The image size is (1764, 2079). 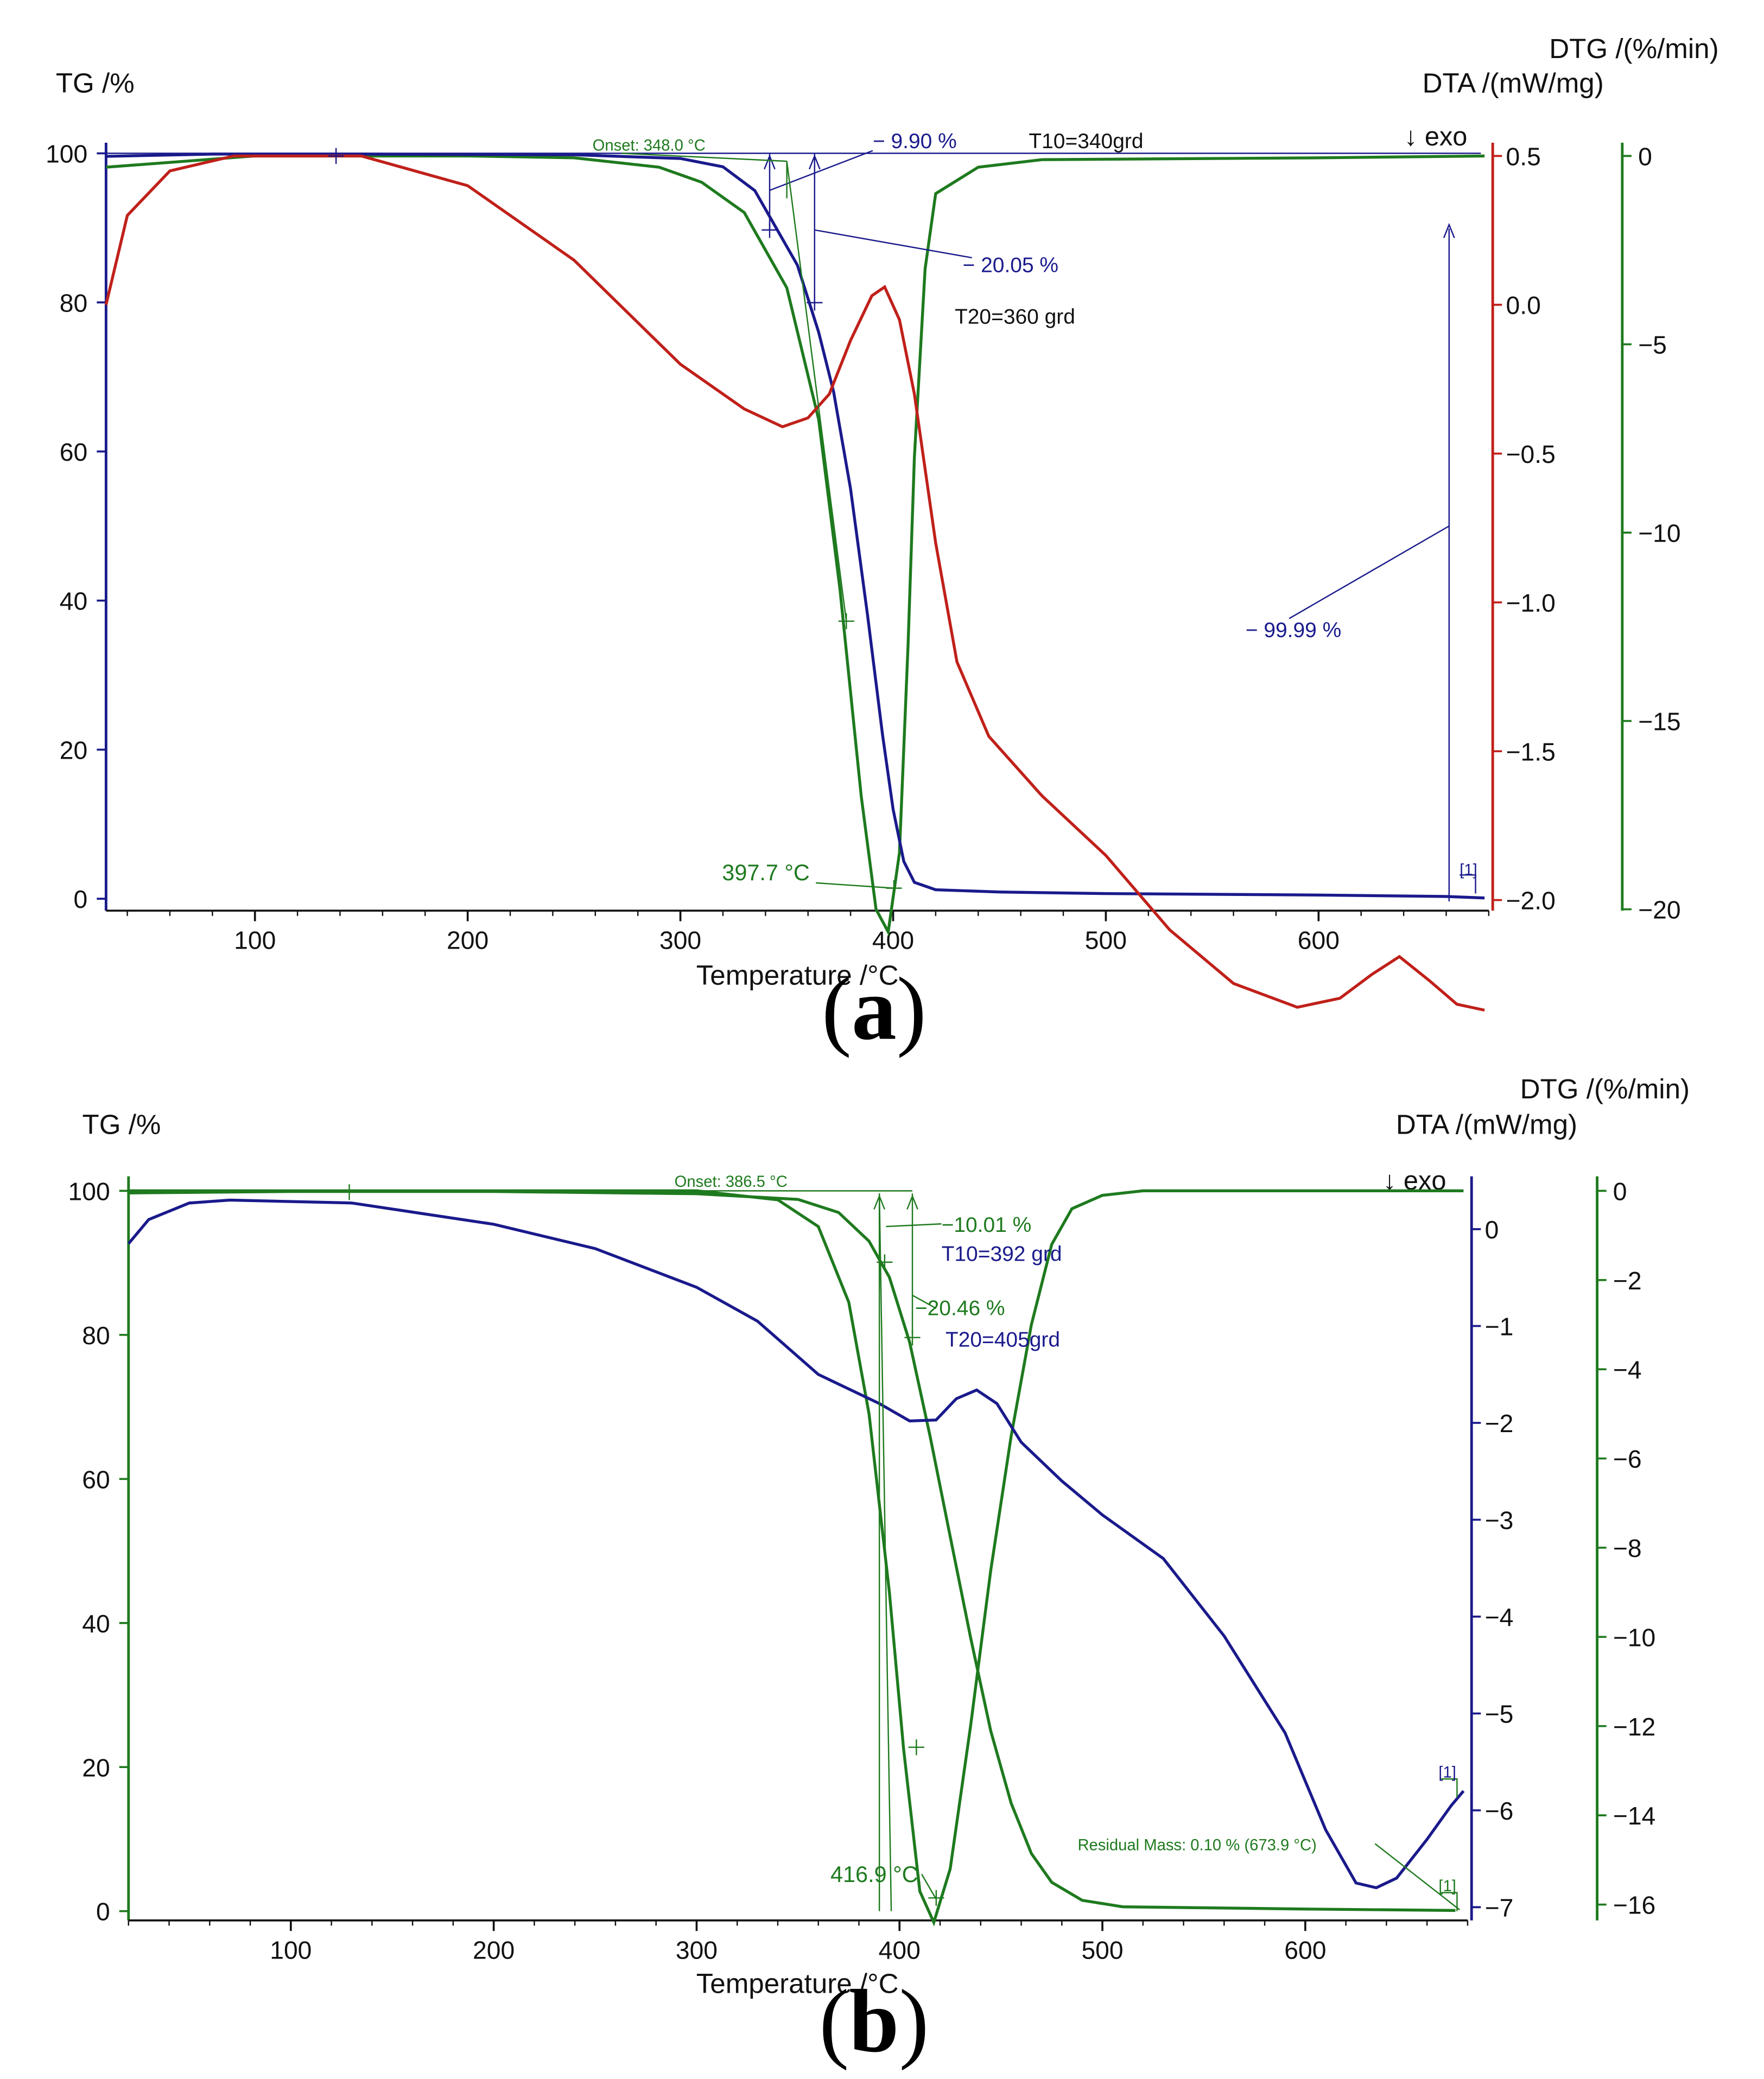 What do you see at coordinates (1015, 317) in the screenshot?
I see `panel-a-t20-label: T20=360 grd` at bounding box center [1015, 317].